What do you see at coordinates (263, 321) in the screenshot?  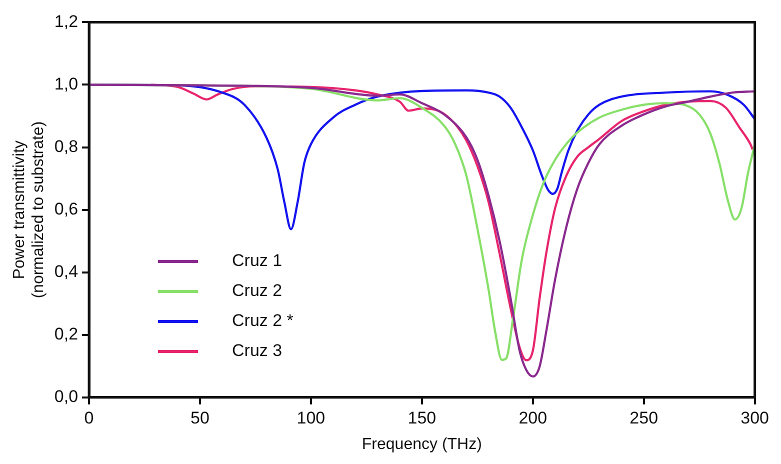 I see `legend-label: Cruz 2 *` at bounding box center [263, 321].